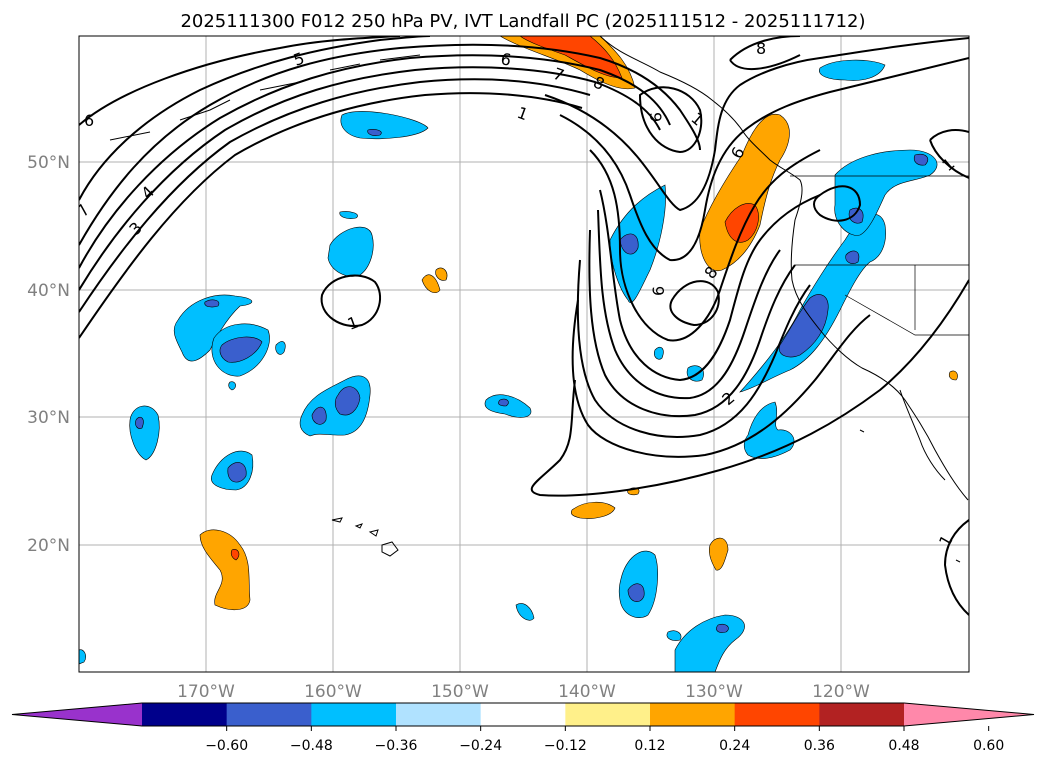 This screenshot has height=765, width=1047. Describe the element at coordinates (396, 746) in the screenshot. I see `colorbar-tick-label: −0.36` at that location.